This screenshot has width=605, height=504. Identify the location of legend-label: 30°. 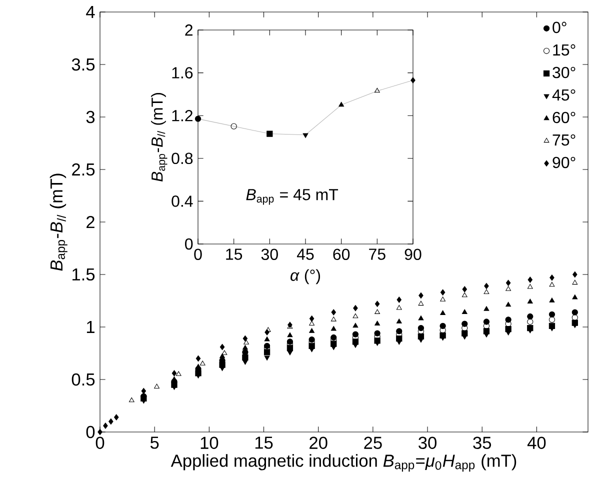
(564, 72).